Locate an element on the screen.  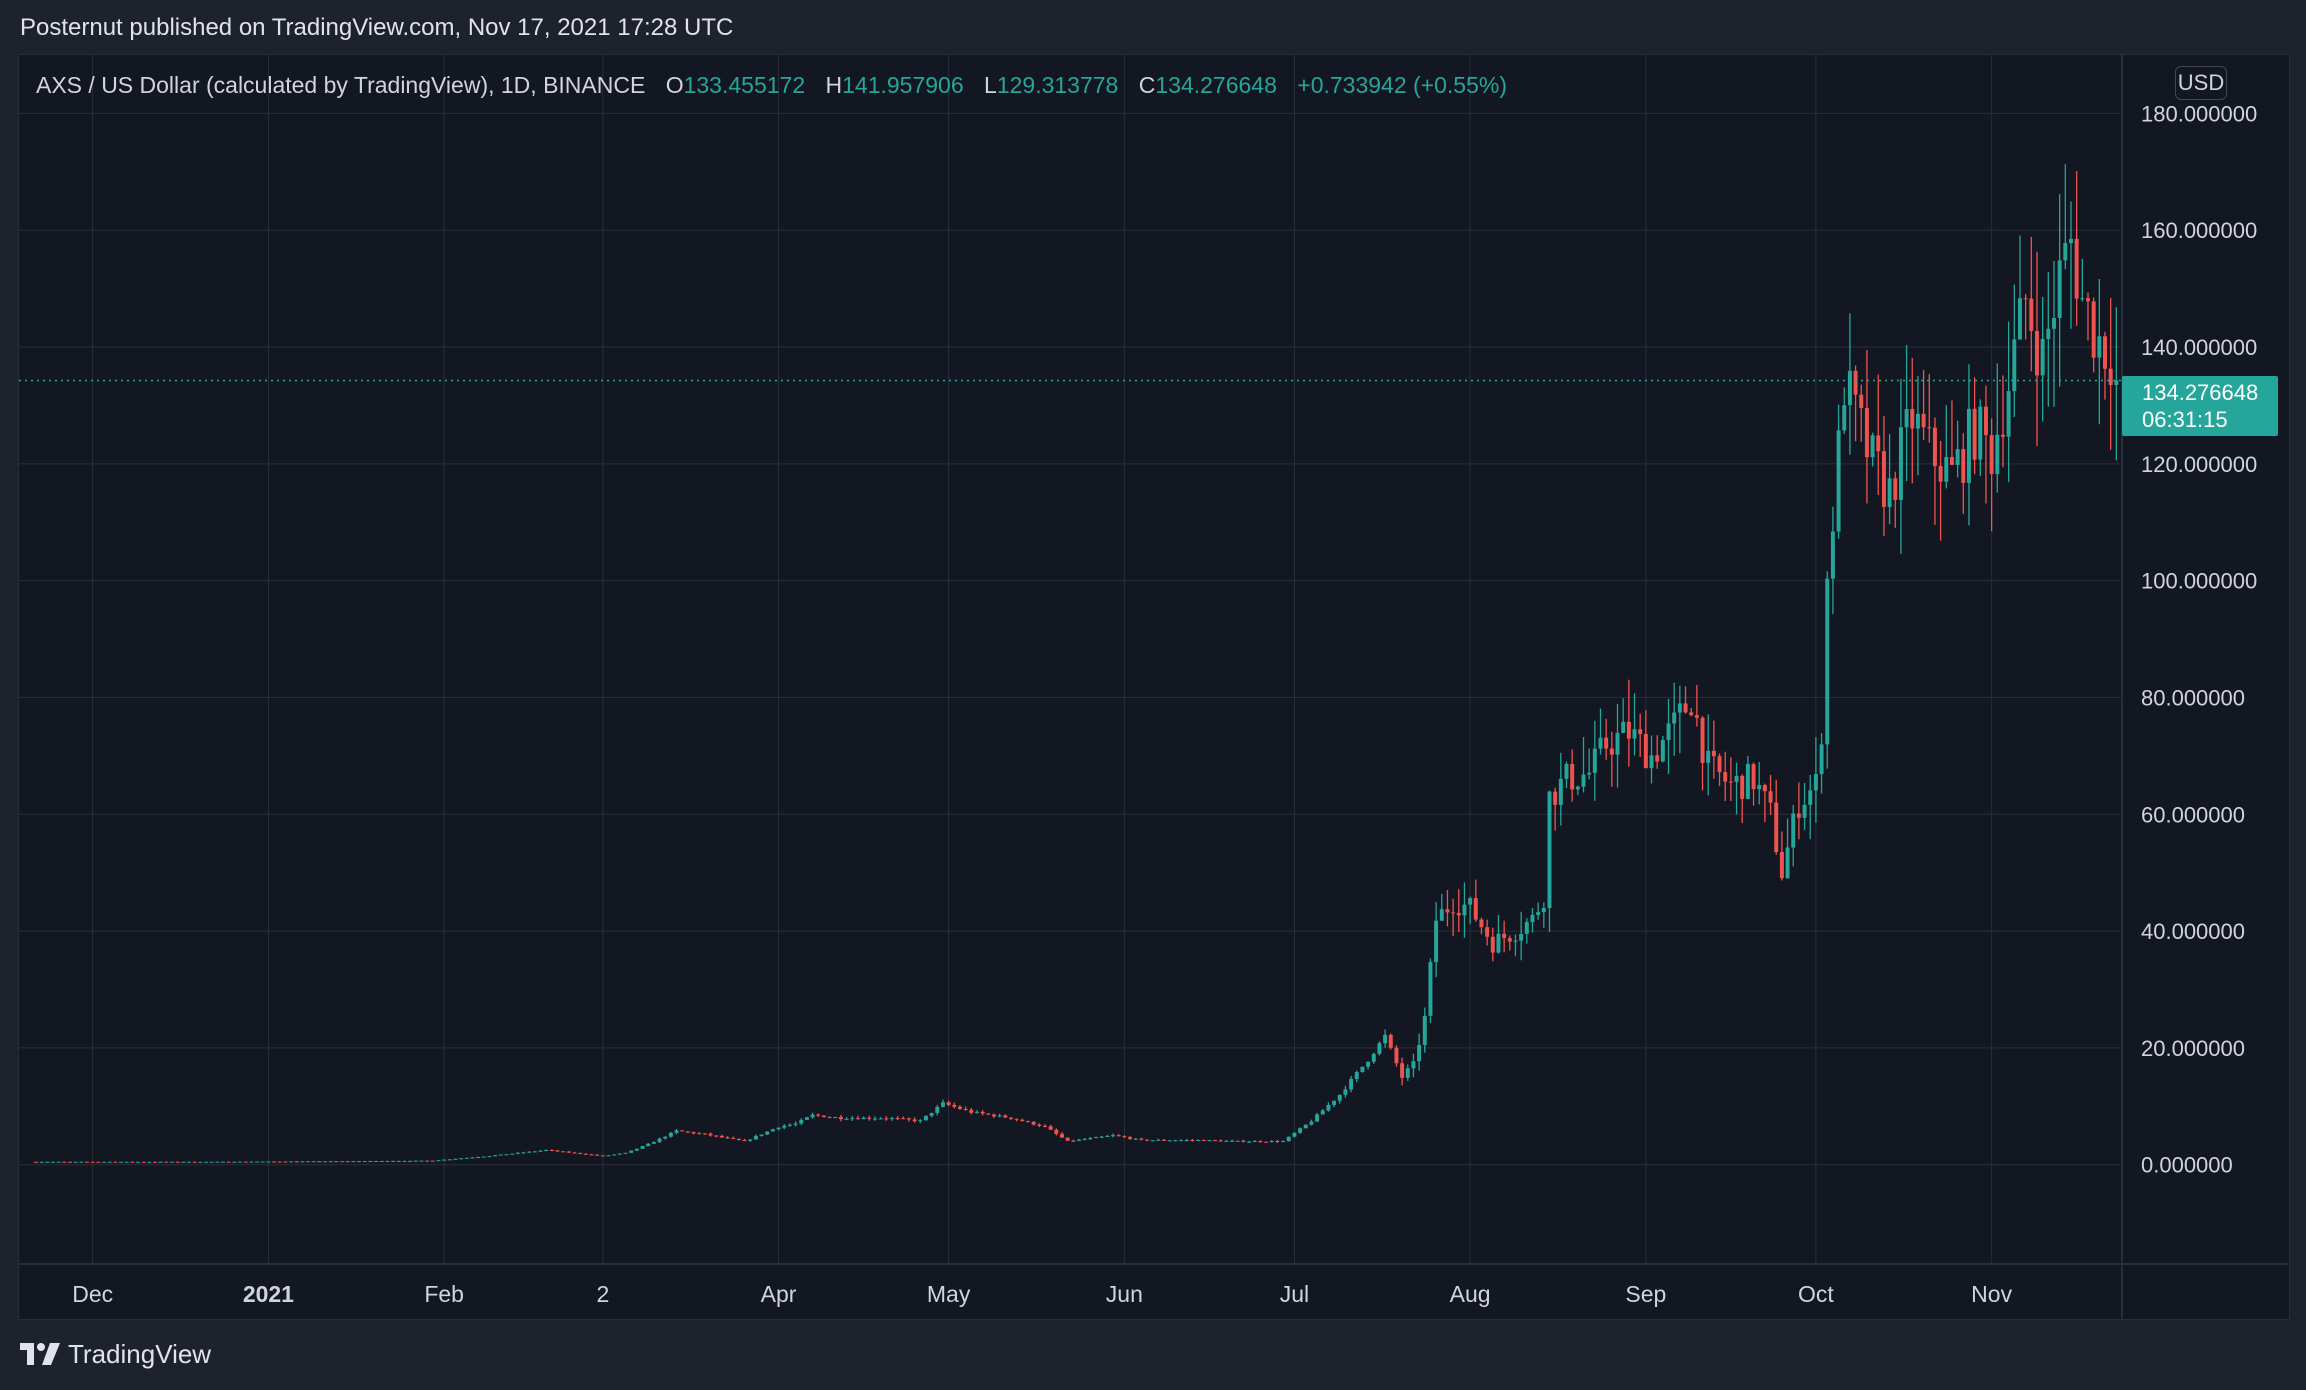
x-tick-label: Apr is located at coordinates (779, 1294).